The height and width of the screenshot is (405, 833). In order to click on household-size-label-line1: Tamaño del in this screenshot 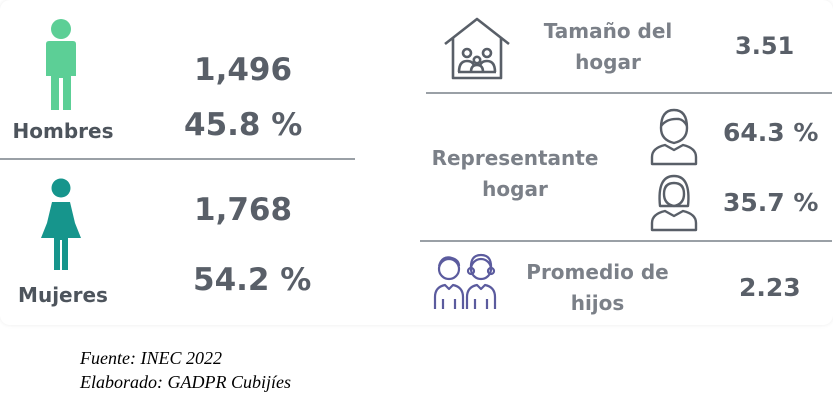, I will do `click(608, 31)`.